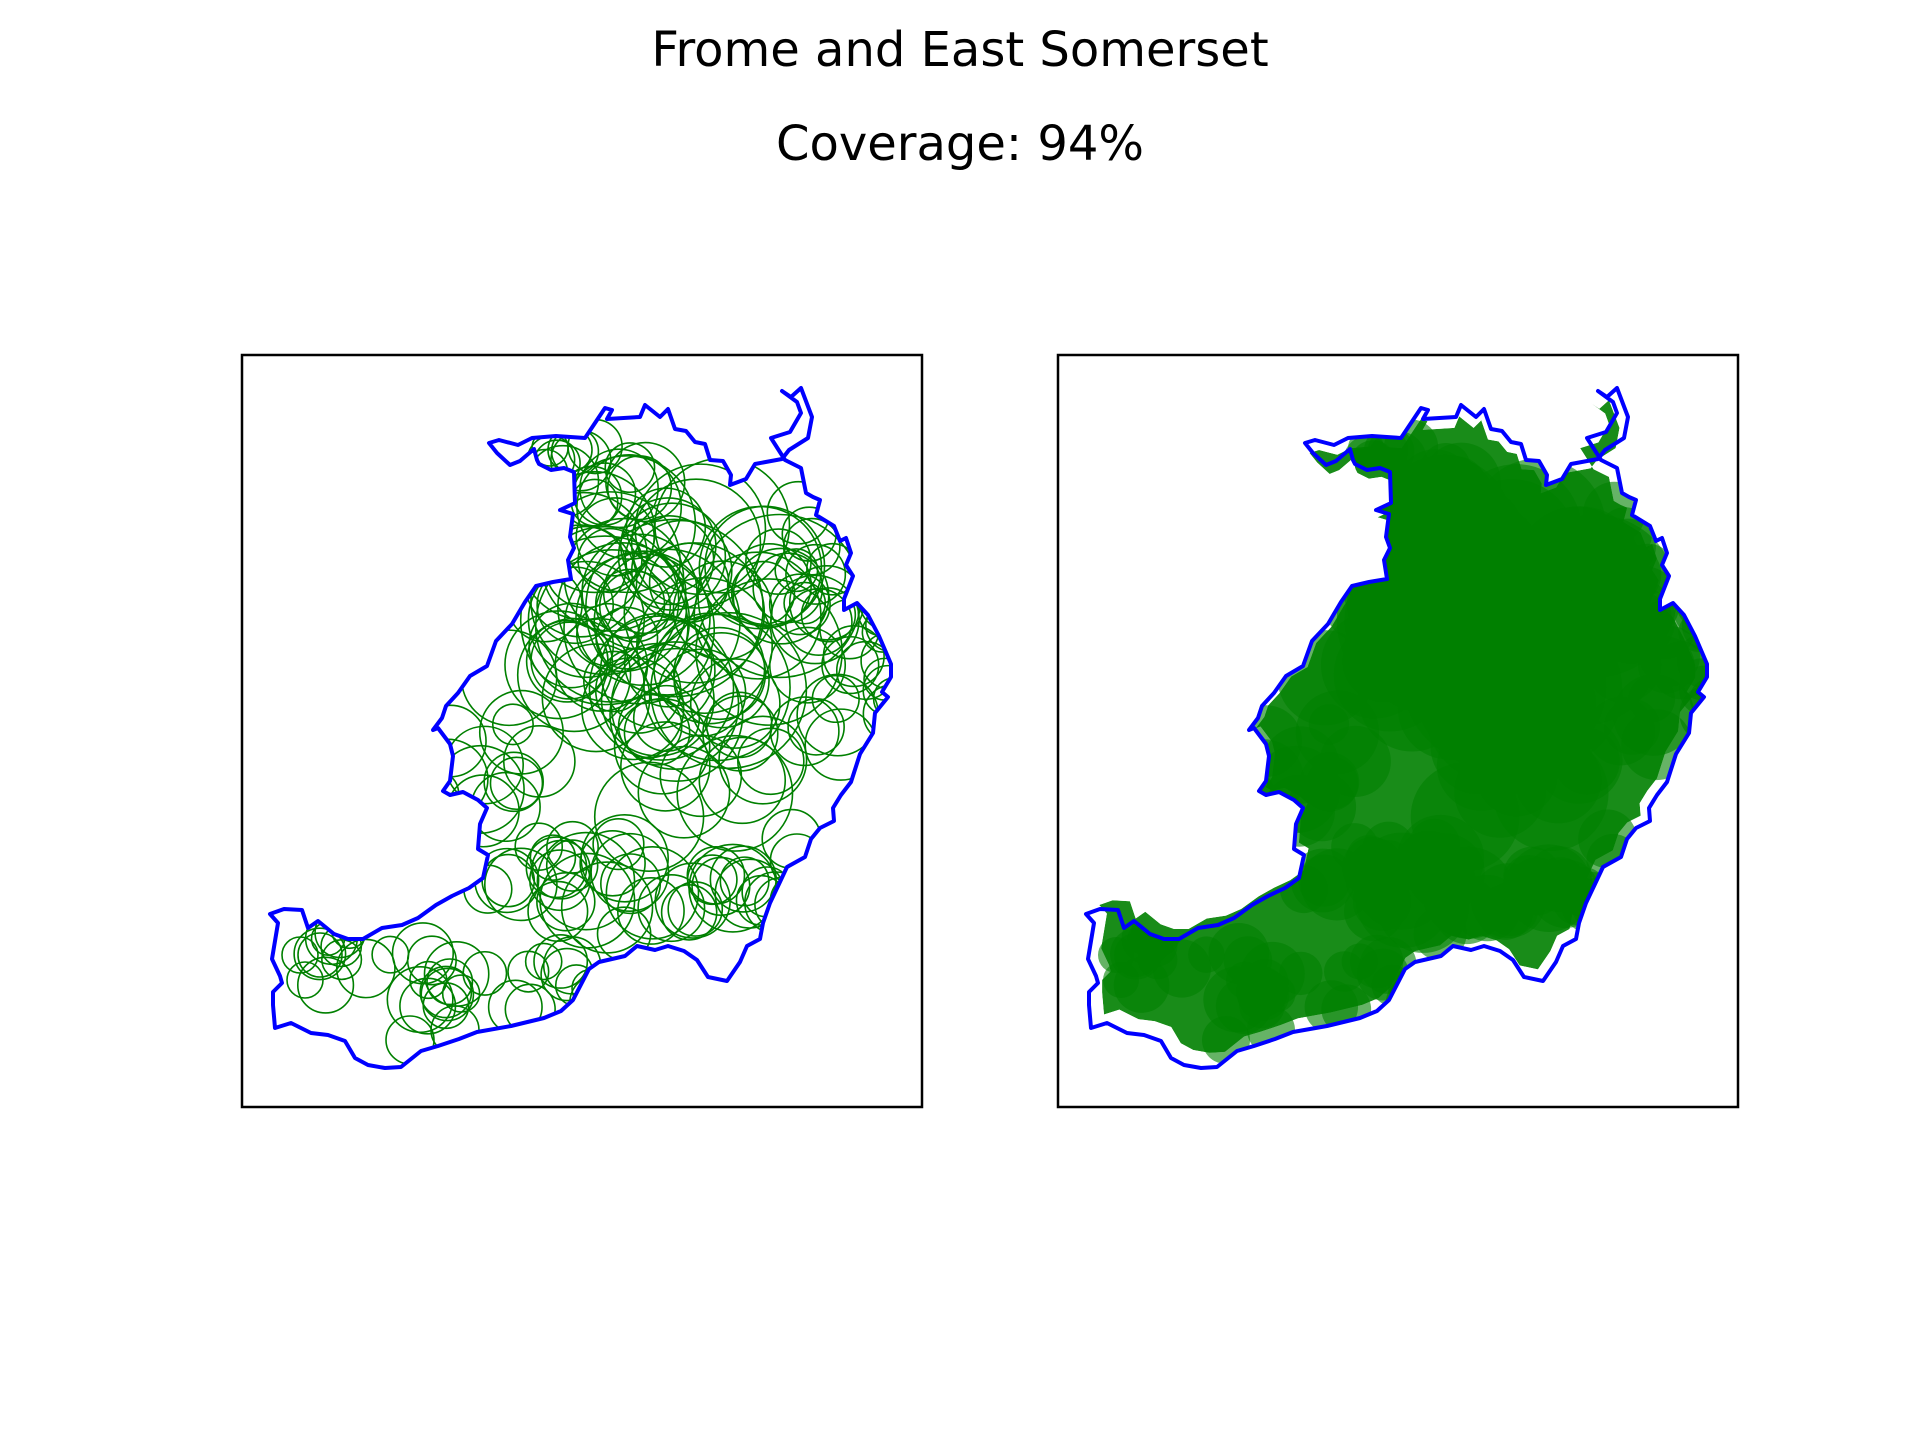 Image resolution: width=1920 pixels, height=1440 pixels. I want to click on coverage-subtitle: Coverage: 94%, so click(960, 144).